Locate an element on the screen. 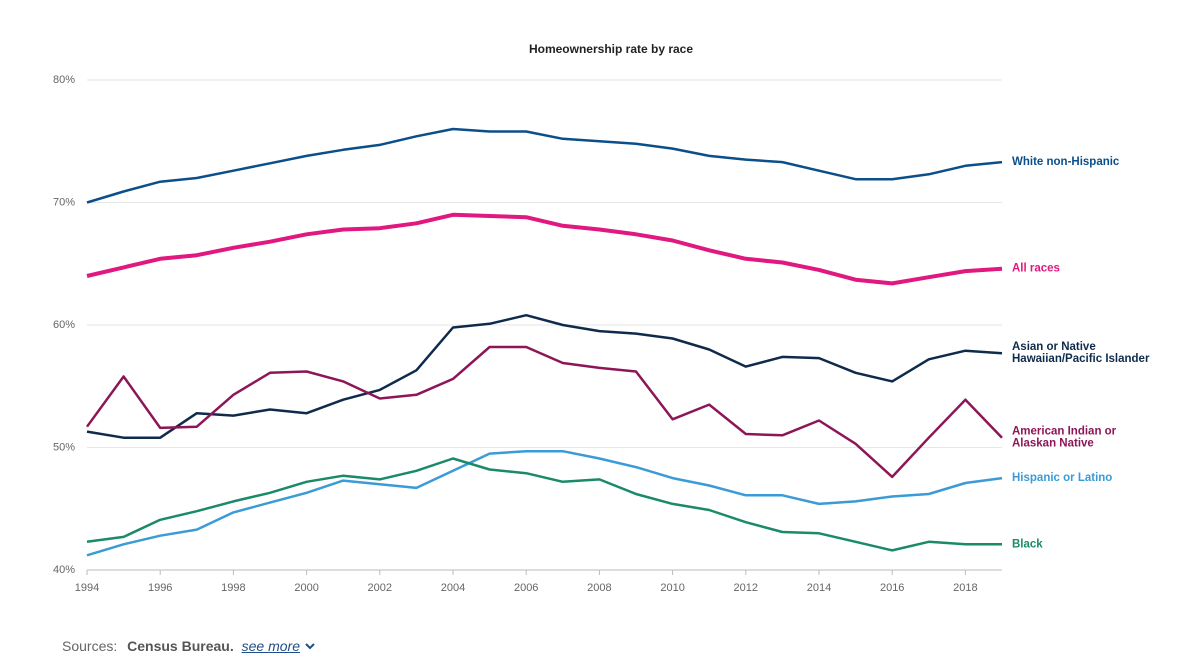  x-tick-label: 2010 is located at coordinates (672, 588).